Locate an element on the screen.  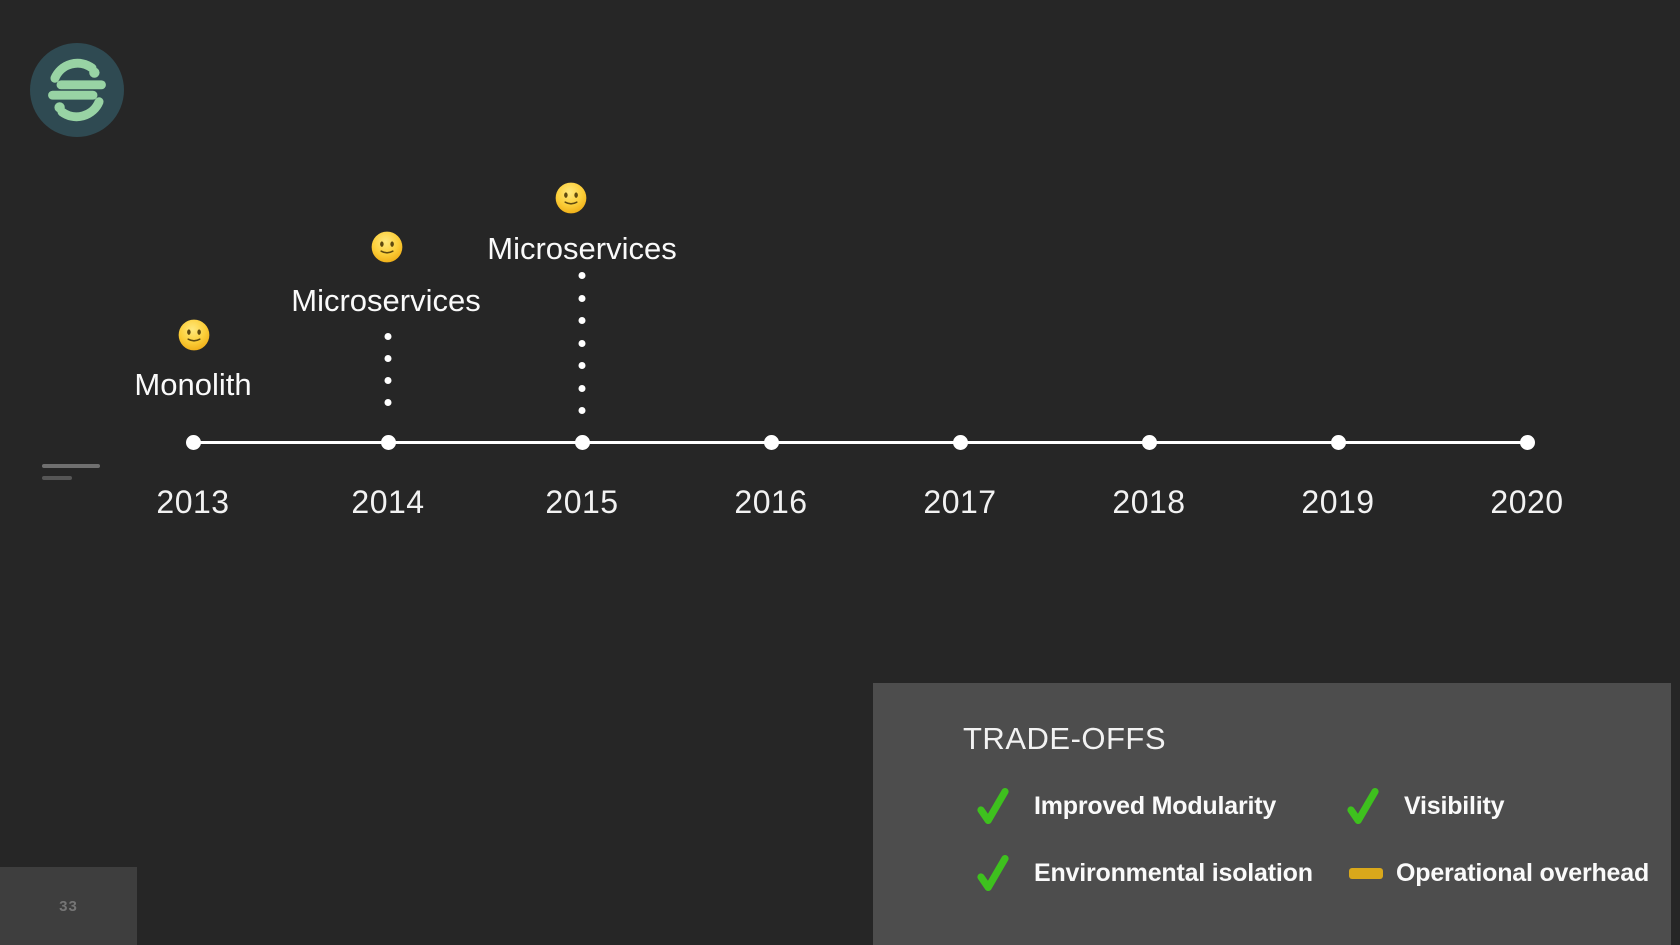
tradeoff-label: Operational overhead is located at coordinates (1523, 872).